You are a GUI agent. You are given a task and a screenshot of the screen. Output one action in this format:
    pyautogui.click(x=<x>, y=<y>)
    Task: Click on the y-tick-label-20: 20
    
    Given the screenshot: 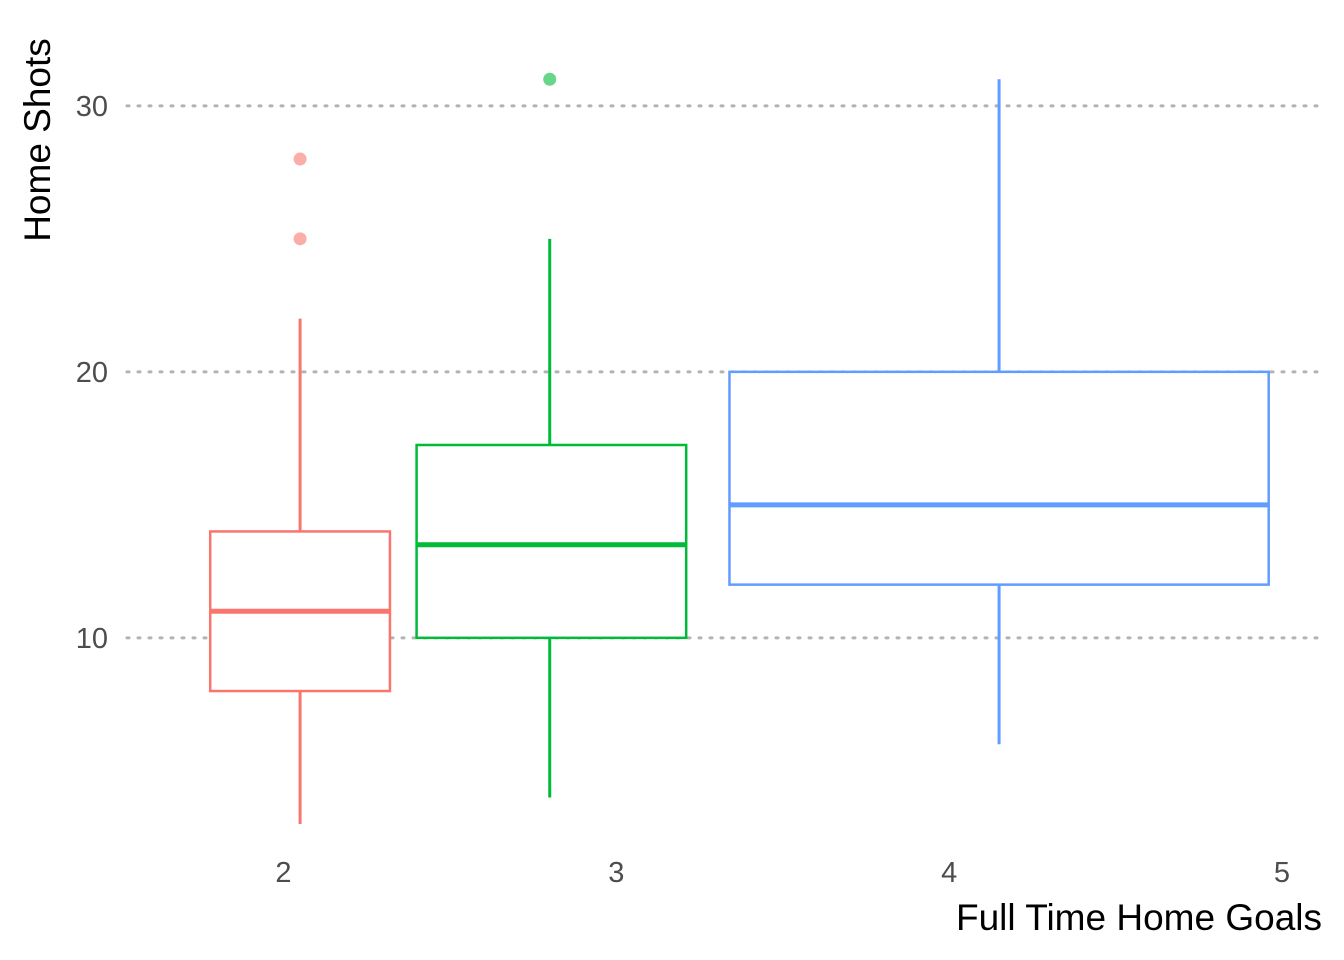 What is the action you would take?
    pyautogui.click(x=92, y=373)
    